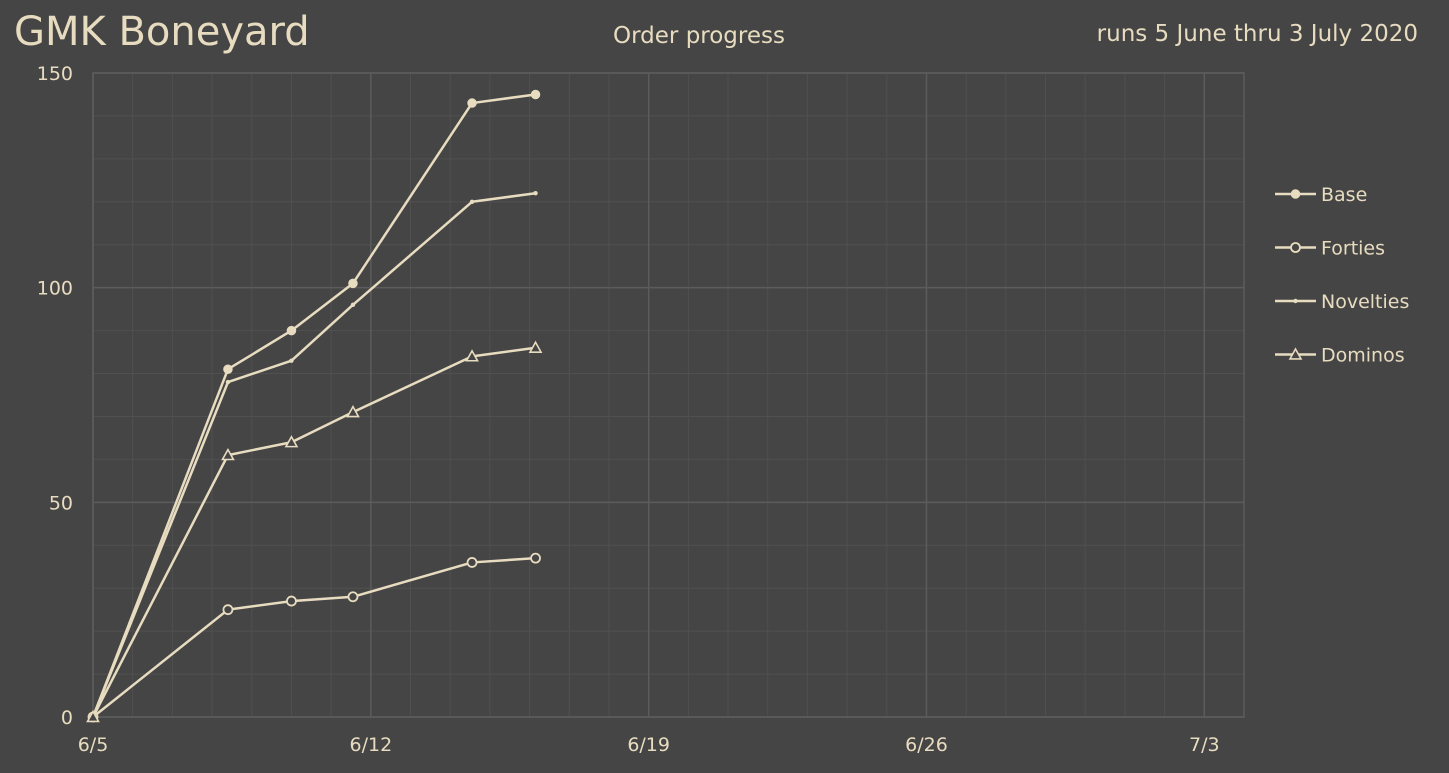  I want to click on x-tick-label: 6/12, so click(370, 745).